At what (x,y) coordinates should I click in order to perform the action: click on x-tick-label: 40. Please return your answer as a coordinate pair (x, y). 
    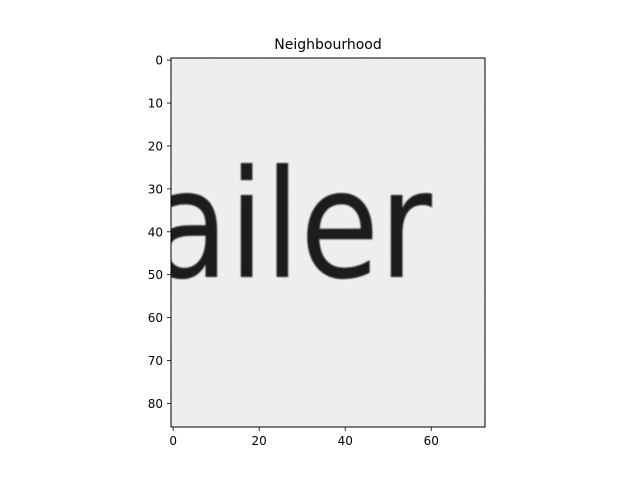
    Looking at the image, I should click on (345, 441).